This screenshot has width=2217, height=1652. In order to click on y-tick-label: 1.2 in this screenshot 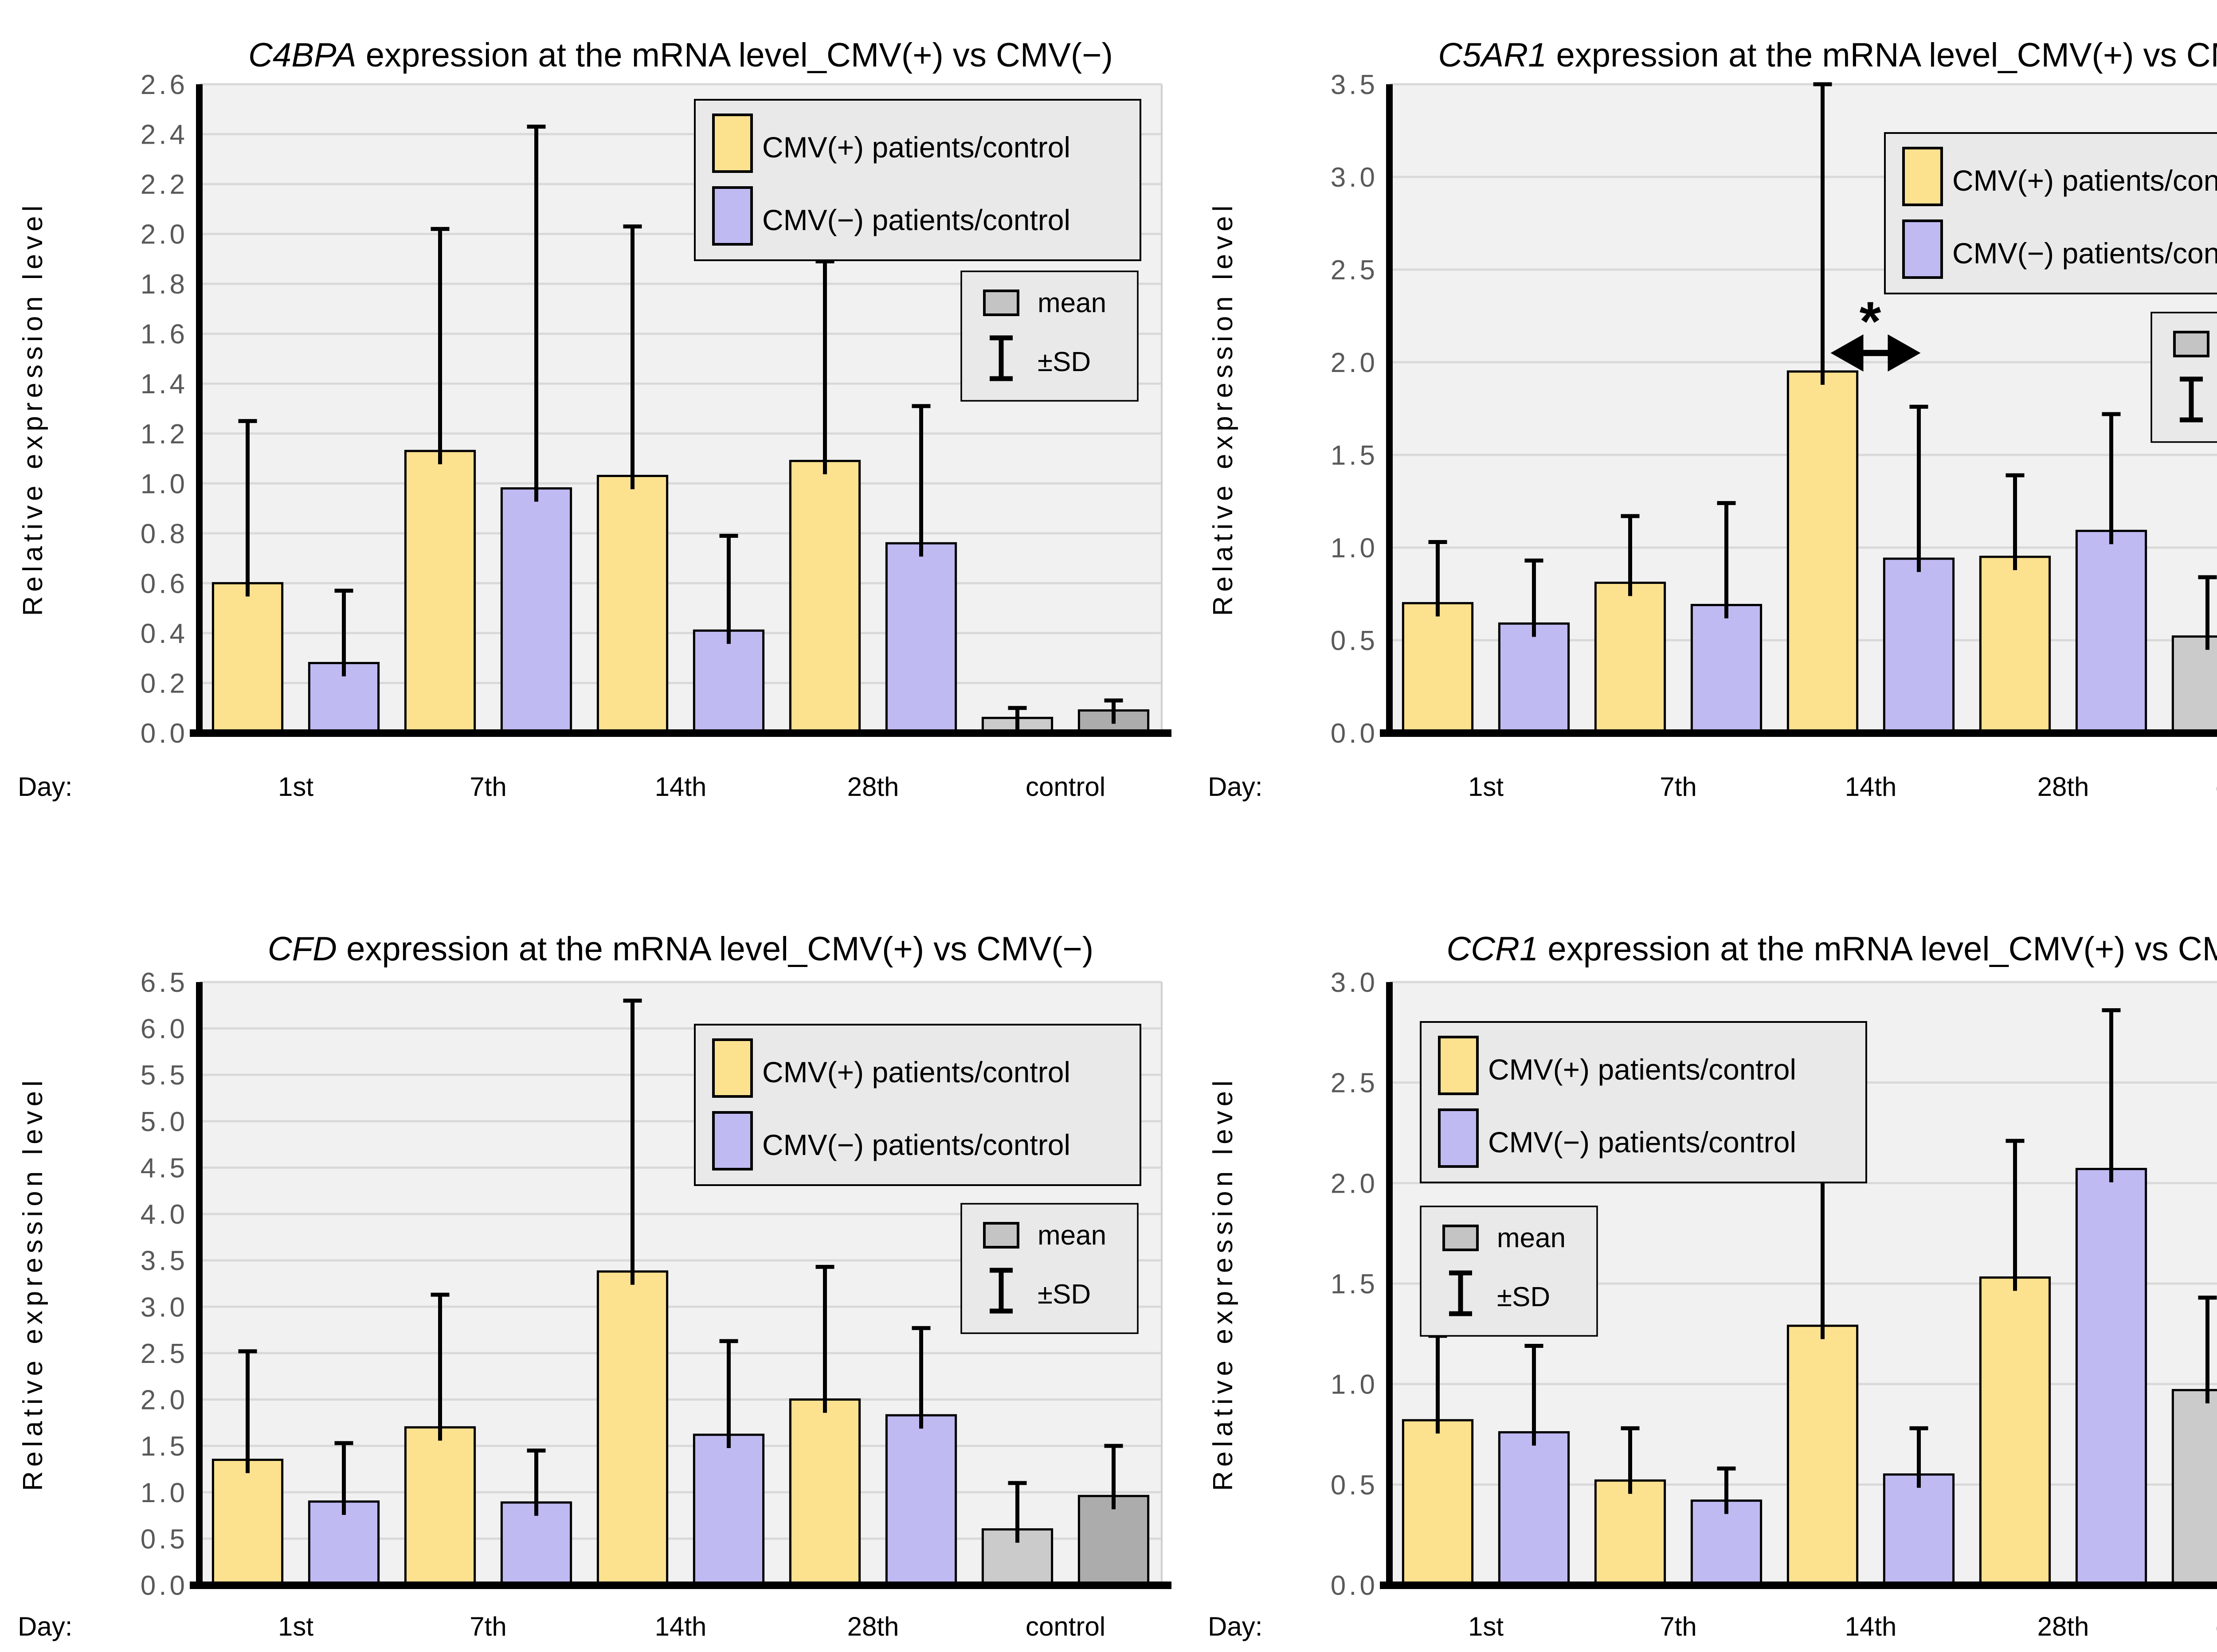, I will do `click(164, 434)`.